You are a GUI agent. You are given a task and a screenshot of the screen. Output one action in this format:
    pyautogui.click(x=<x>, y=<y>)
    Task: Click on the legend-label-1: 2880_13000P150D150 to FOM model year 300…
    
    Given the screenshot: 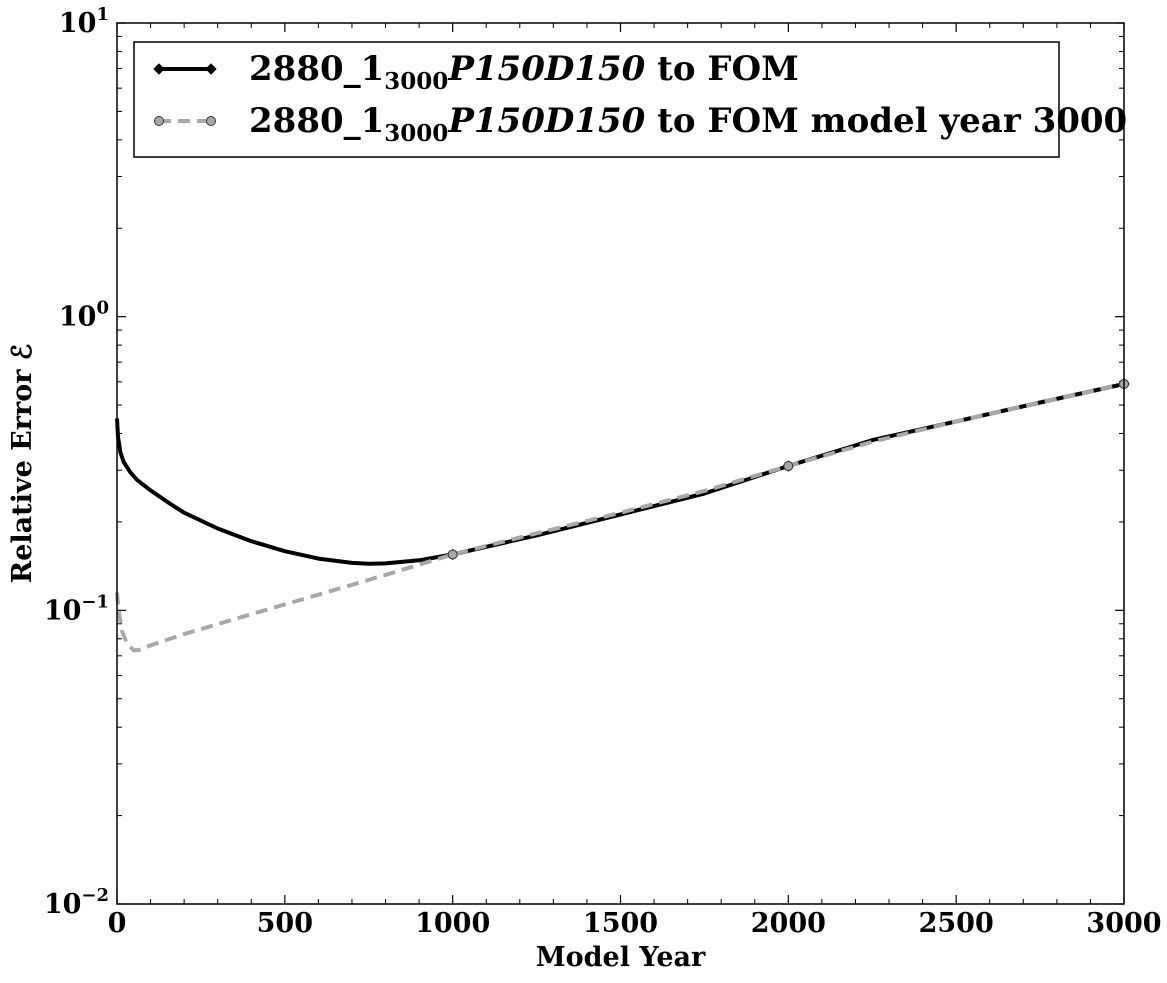 What is the action you would take?
    pyautogui.click(x=688, y=124)
    